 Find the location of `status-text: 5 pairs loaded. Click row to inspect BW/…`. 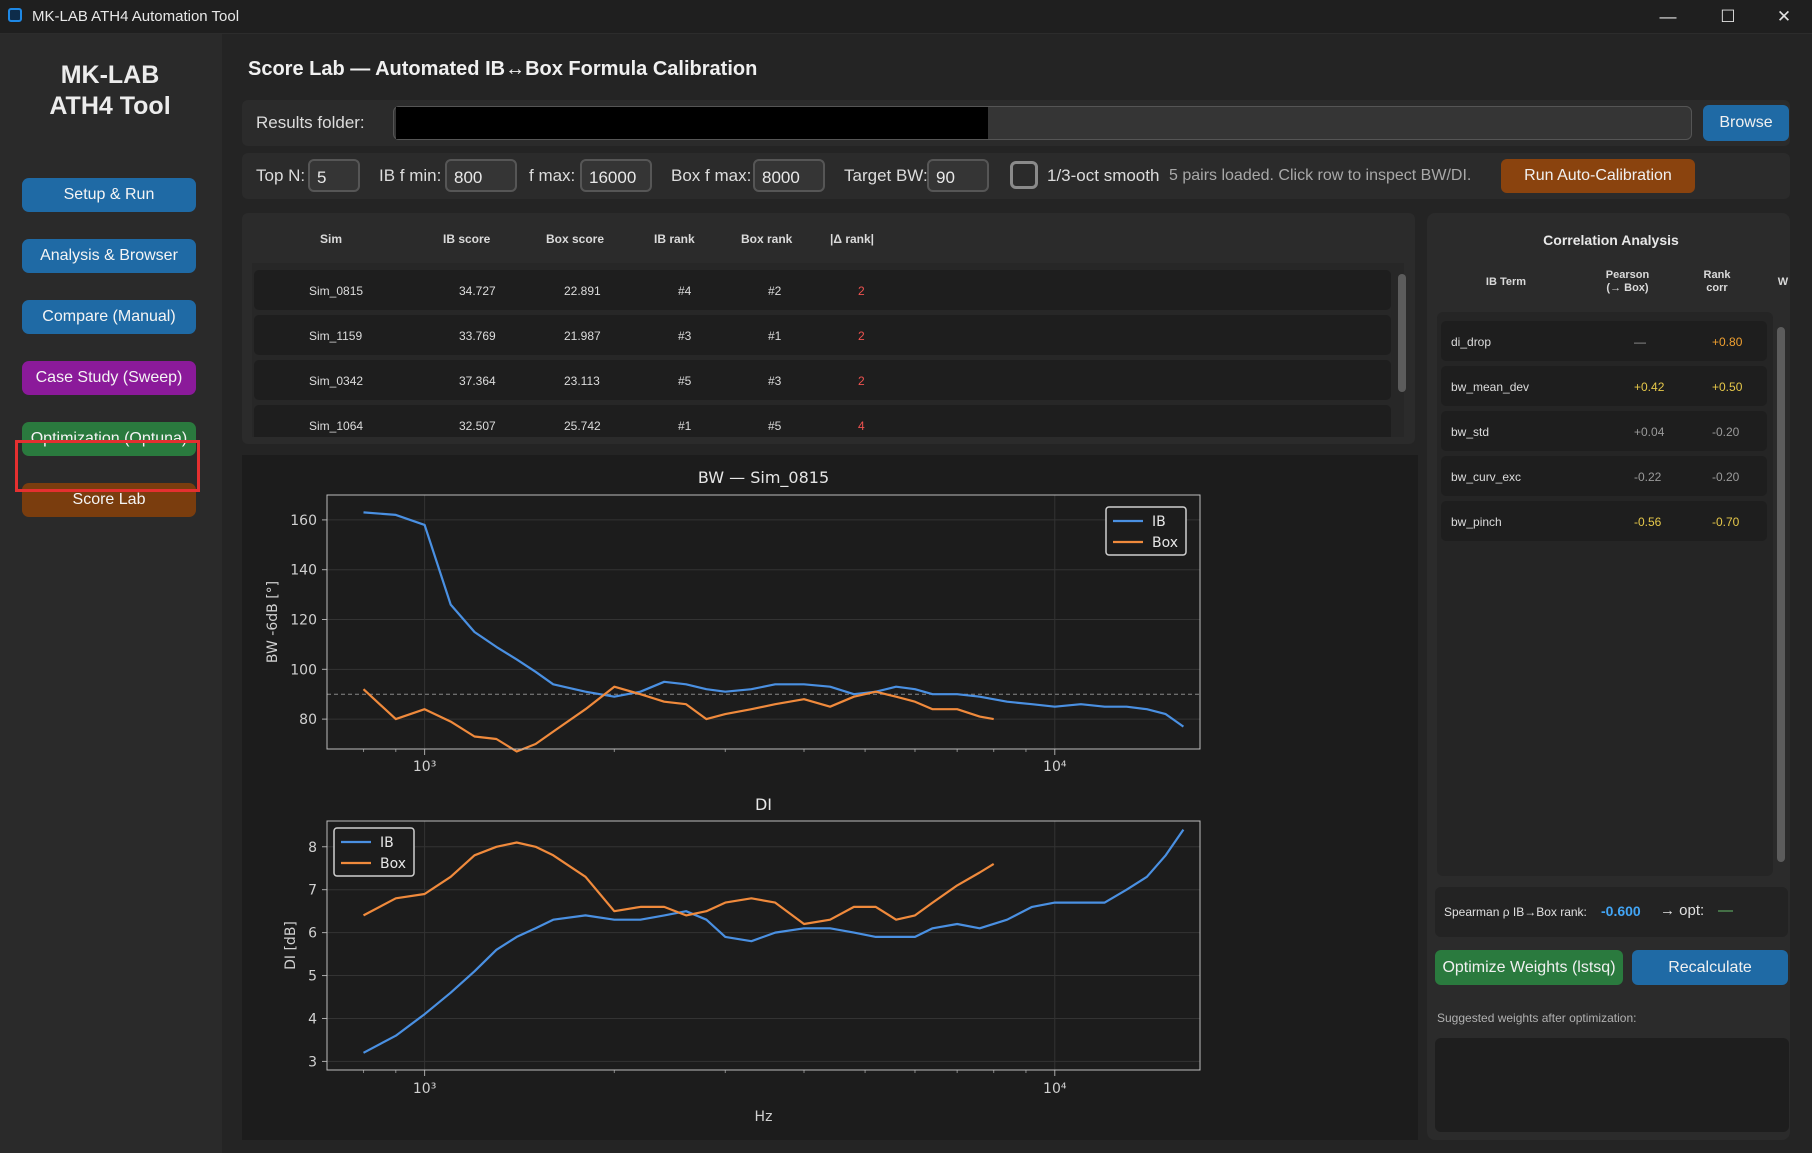

status-text: 5 pairs loaded. Click row to inspect BW/… is located at coordinates (1320, 175).